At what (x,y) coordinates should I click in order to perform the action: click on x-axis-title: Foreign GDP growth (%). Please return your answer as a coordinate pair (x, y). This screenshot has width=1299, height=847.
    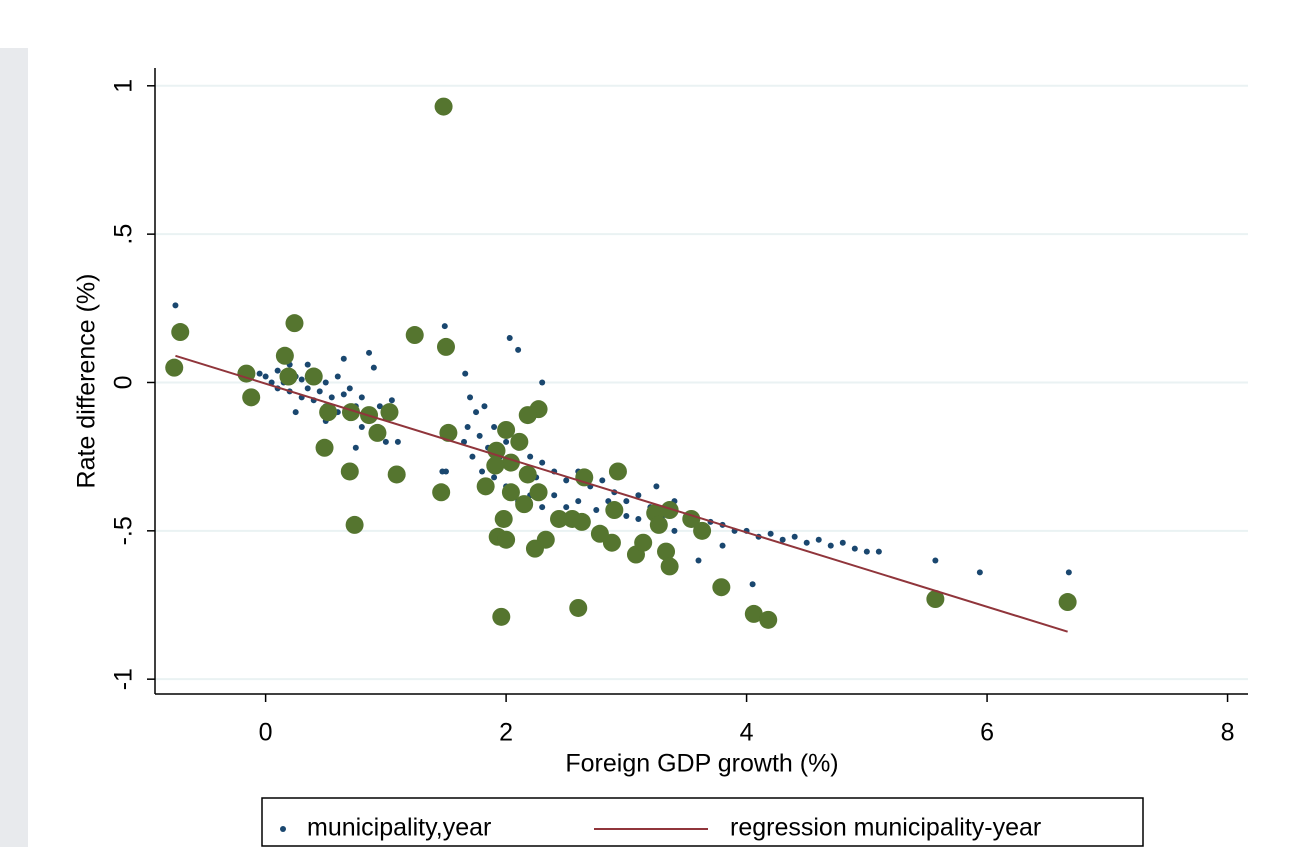
    Looking at the image, I should click on (701, 764).